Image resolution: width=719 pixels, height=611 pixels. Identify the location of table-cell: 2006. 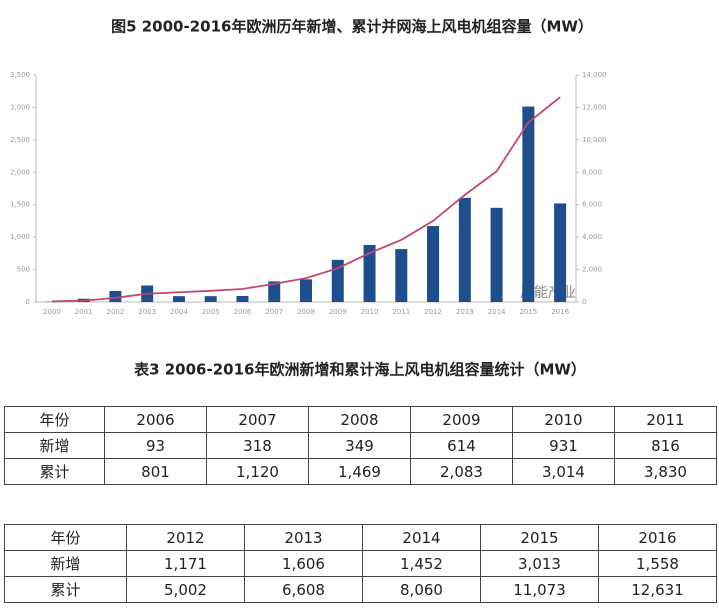
(155, 419).